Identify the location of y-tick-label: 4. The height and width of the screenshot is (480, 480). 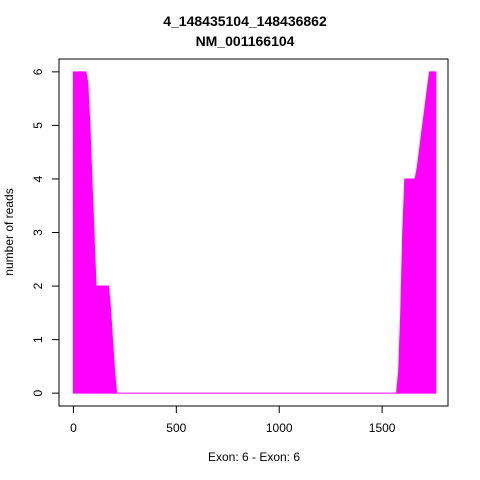
(38, 178).